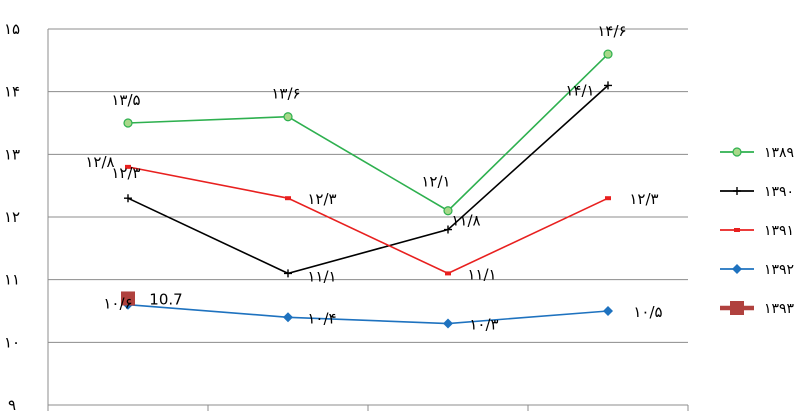  Describe the element at coordinates (579, 90) in the screenshot. I see `data-label: ۱۴/۱` at that location.